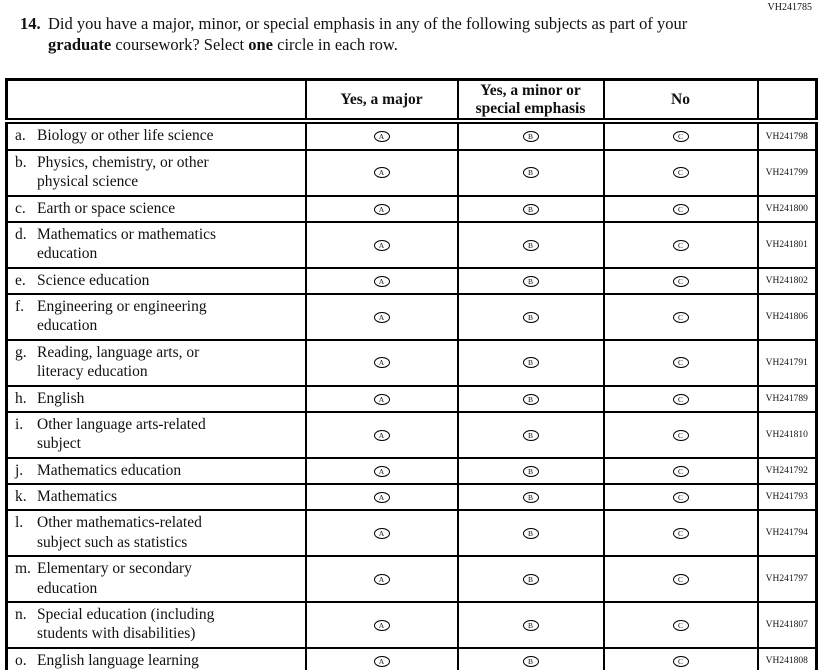 The image size is (819, 670). Describe the element at coordinates (156, 658) in the screenshot. I see `row-label-cell: o. English language learning` at that location.